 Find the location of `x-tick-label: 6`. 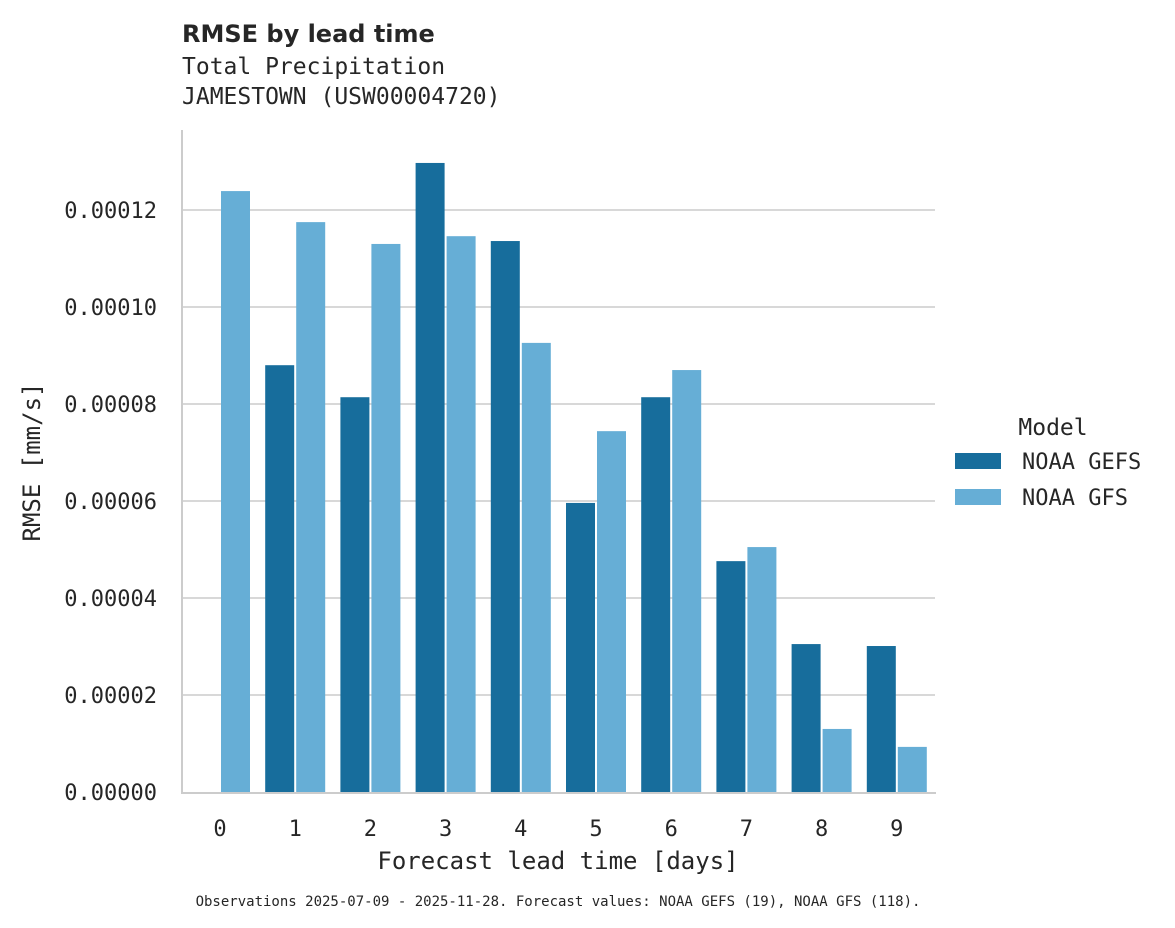

x-tick-label: 6 is located at coordinates (671, 829).